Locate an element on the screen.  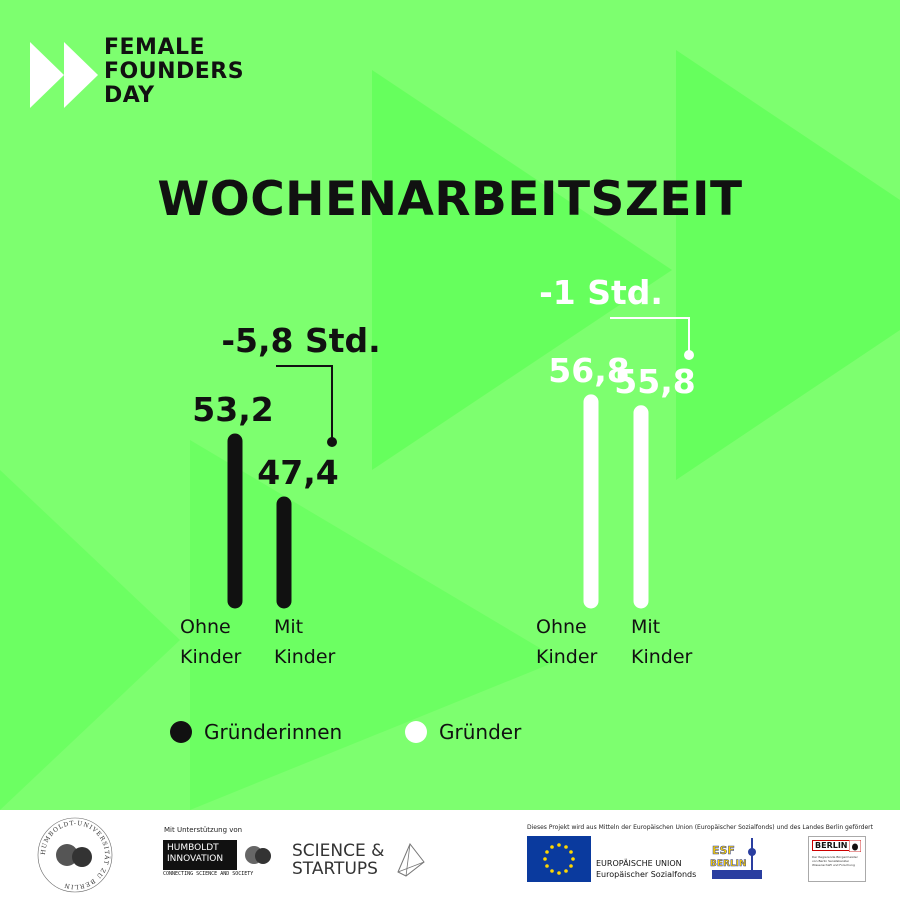
esf-line: BERLIN is located at coordinates (728, 864).